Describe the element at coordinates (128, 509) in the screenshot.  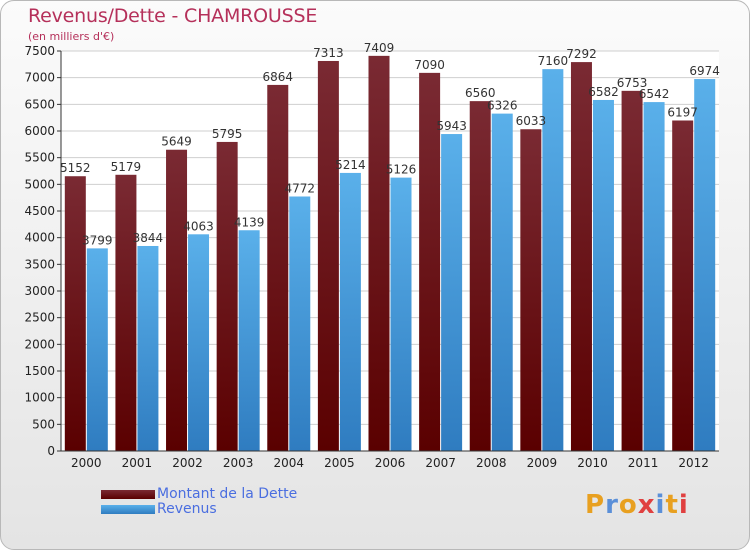
I see `legend-swatch-revenus` at that location.